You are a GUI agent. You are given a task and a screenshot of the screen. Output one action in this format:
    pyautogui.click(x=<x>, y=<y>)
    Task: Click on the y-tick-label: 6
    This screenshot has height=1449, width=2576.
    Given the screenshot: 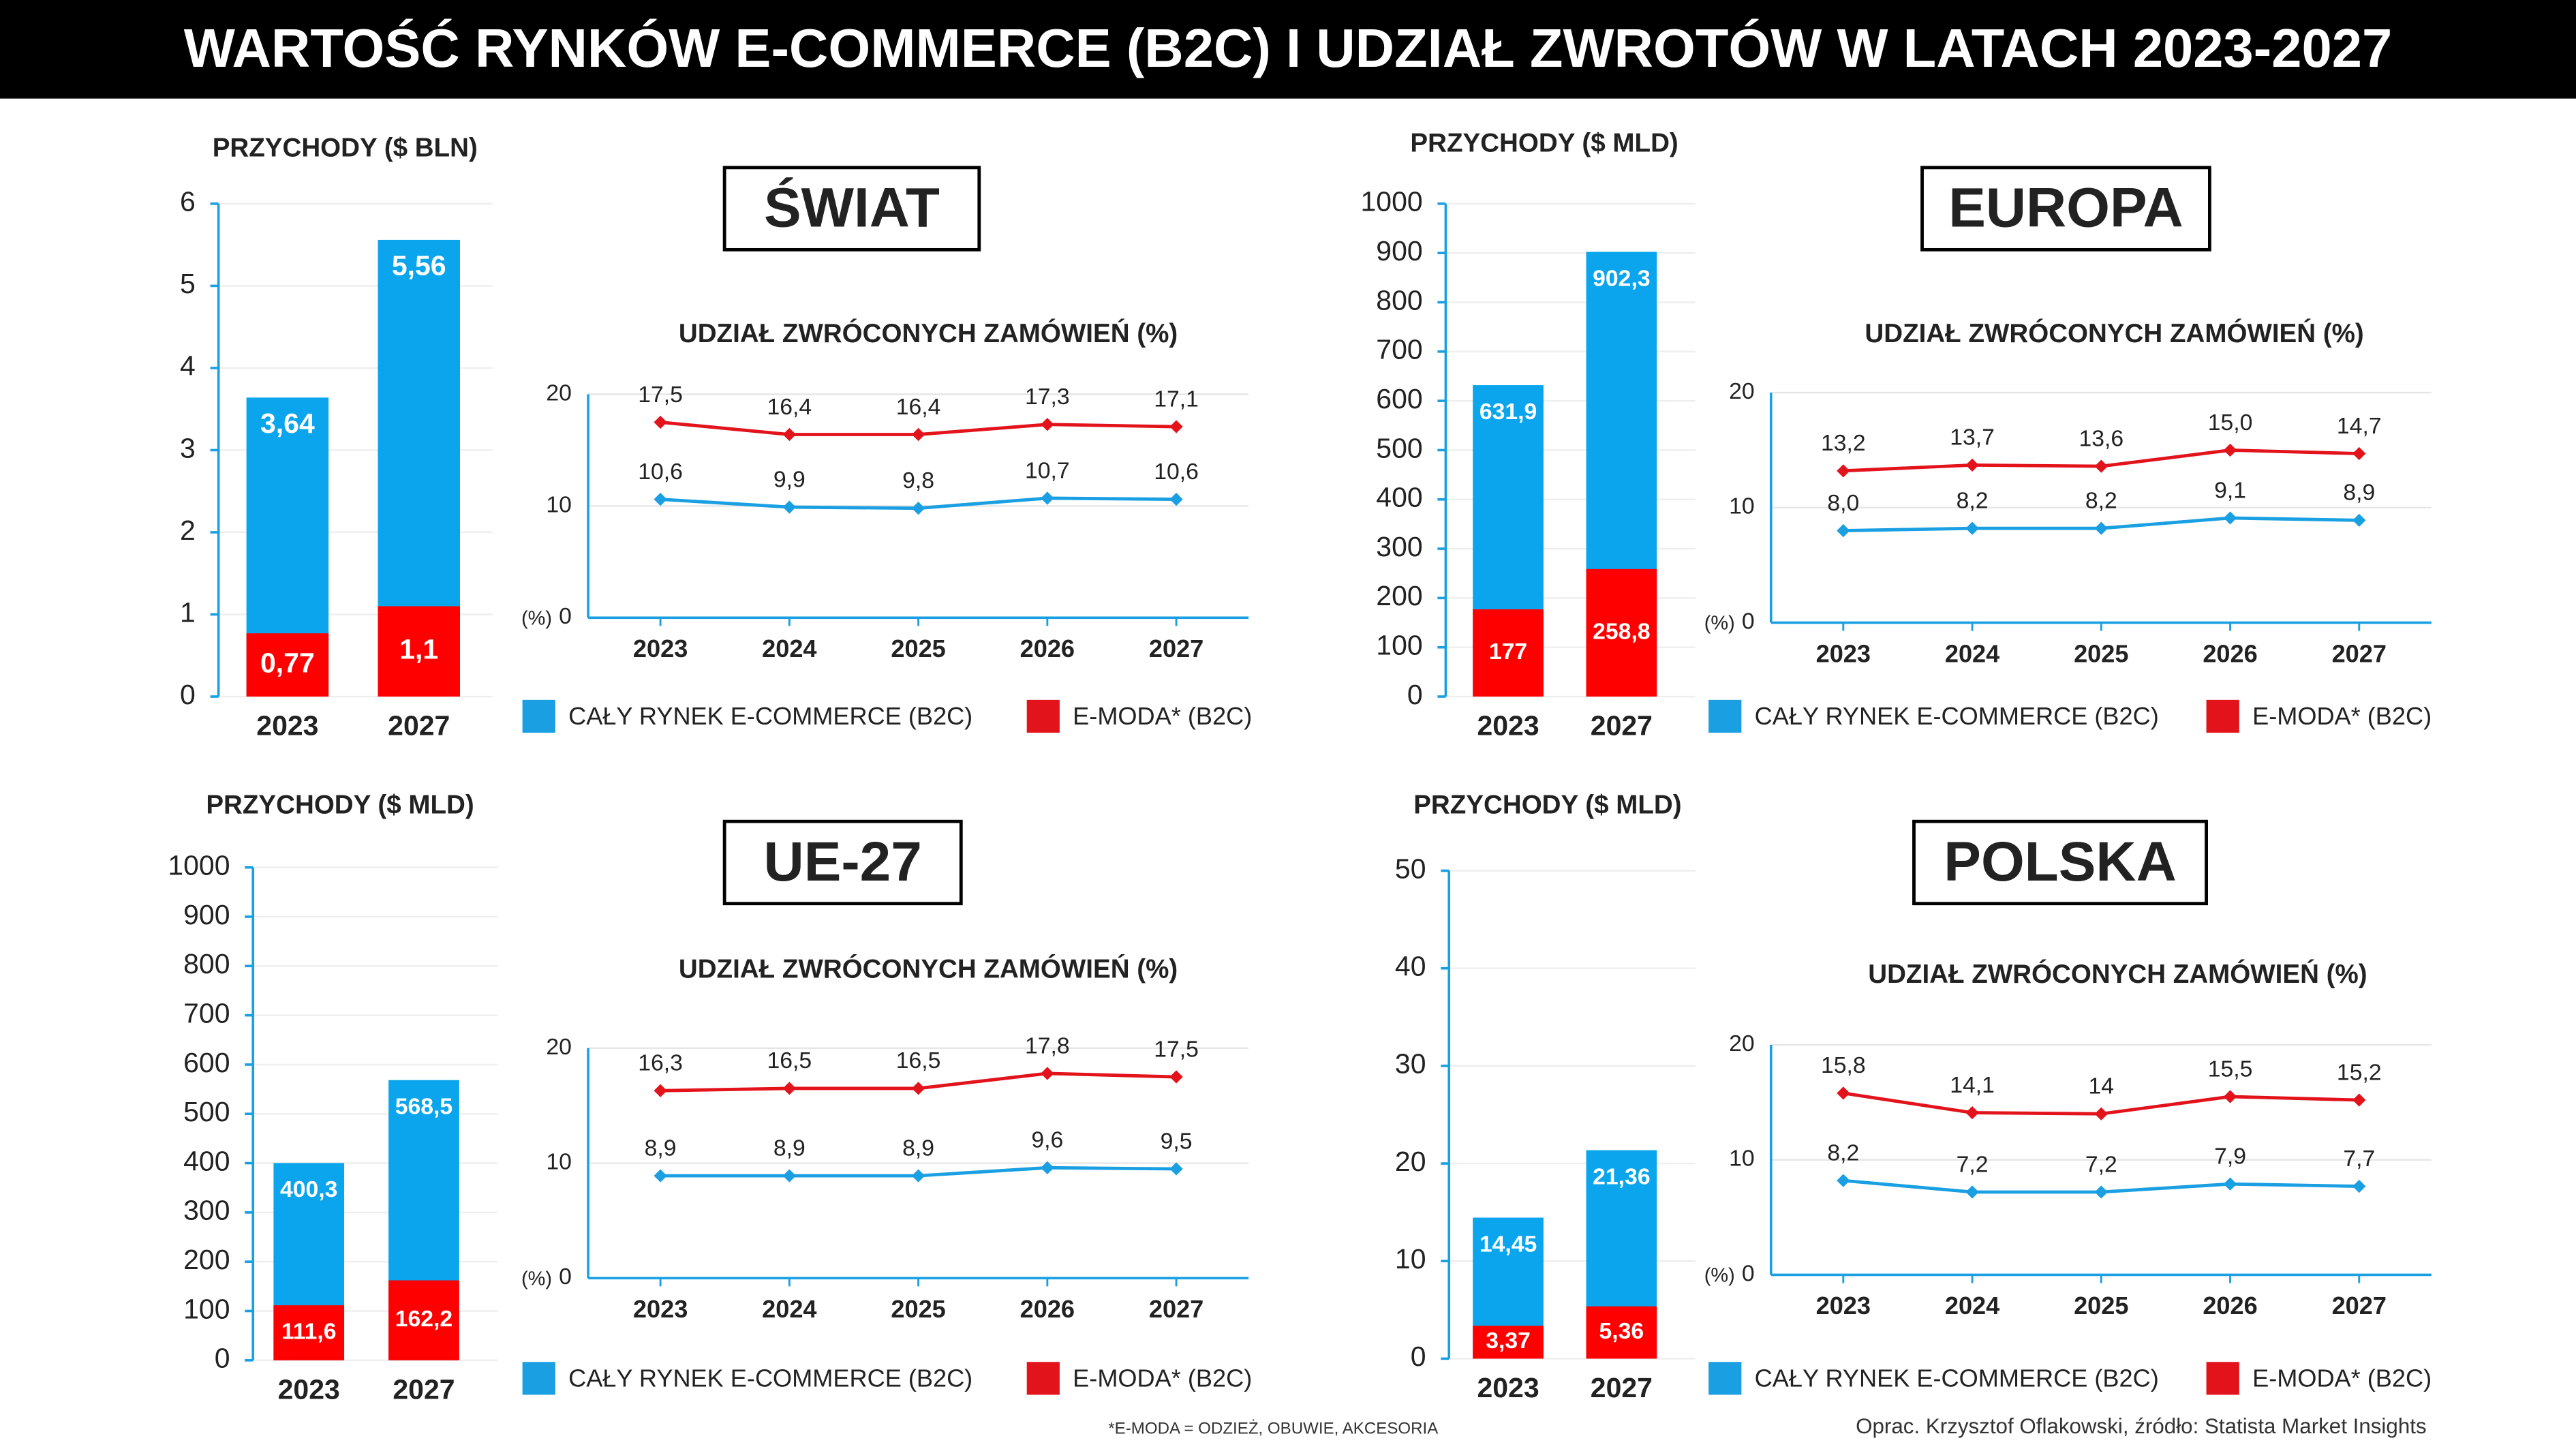 What is the action you would take?
    pyautogui.click(x=188, y=202)
    